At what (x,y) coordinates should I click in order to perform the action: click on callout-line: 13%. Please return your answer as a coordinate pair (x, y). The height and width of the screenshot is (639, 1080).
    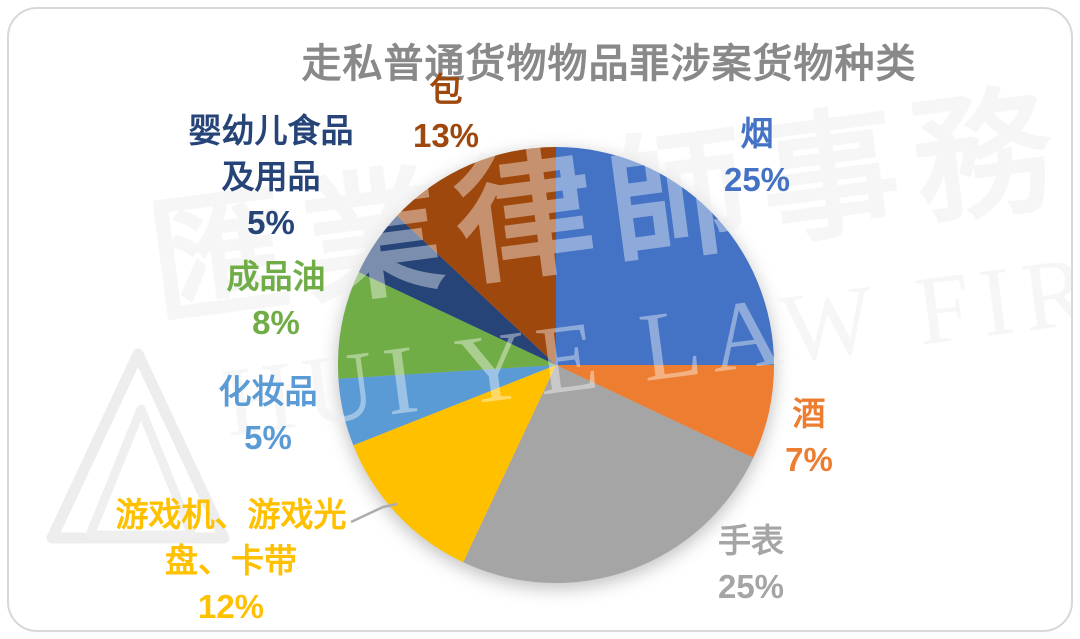
    Looking at the image, I should click on (446, 135).